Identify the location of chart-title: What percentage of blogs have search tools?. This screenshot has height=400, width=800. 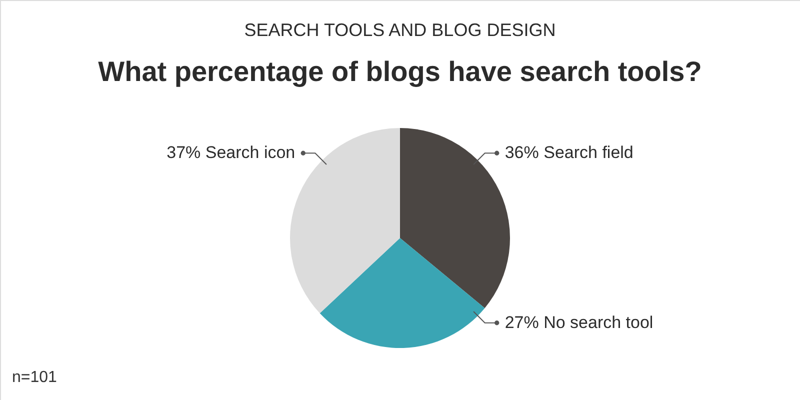
(400, 71).